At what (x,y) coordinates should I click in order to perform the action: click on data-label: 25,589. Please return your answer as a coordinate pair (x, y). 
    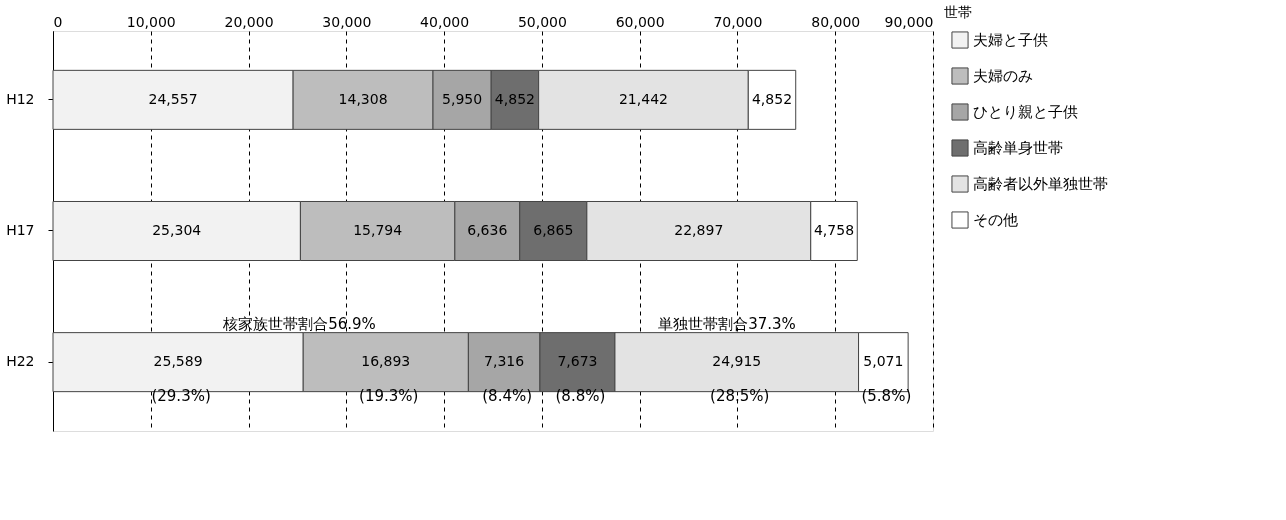
    Looking at the image, I should click on (178, 361).